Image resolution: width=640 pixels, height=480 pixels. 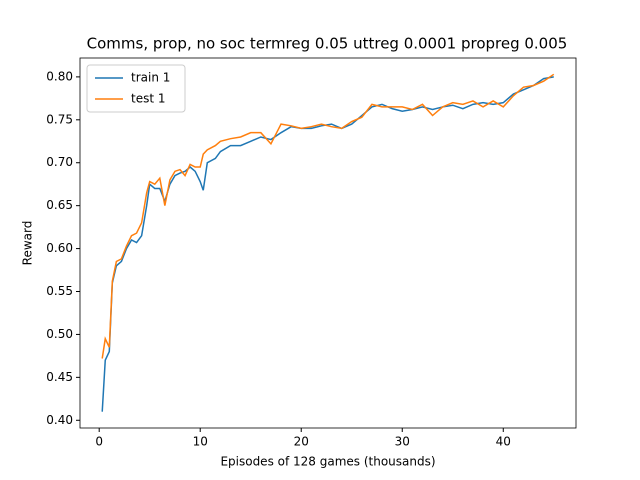 What do you see at coordinates (59, 334) in the screenshot?
I see `y-tick-label: 0.50` at bounding box center [59, 334].